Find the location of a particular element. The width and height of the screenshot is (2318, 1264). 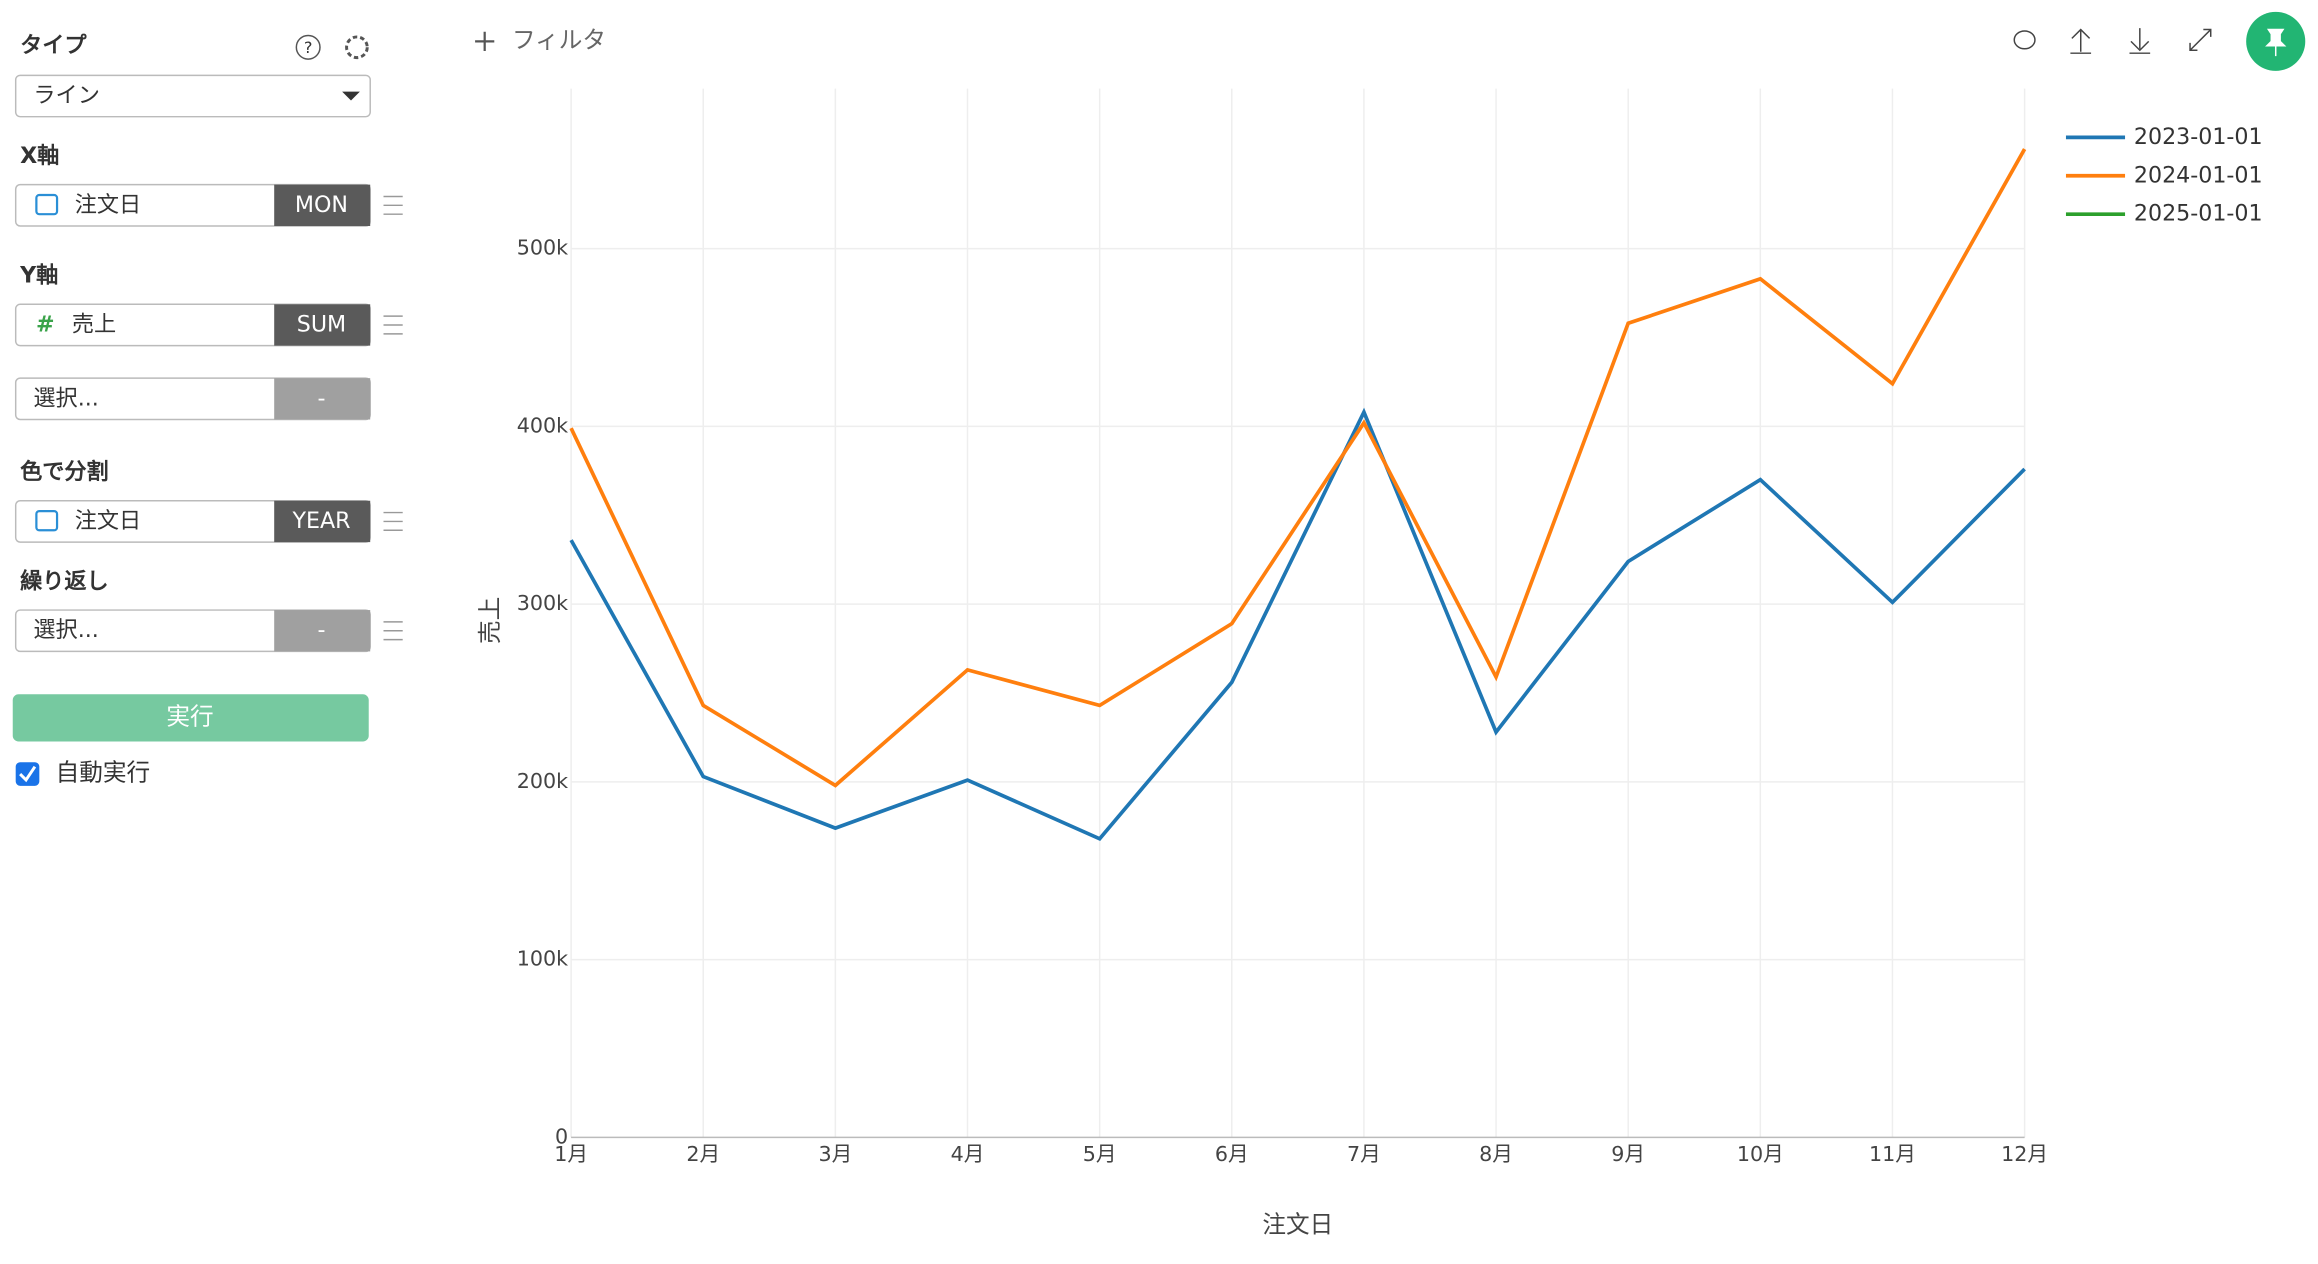

number-icon: # is located at coordinates (45, 324).